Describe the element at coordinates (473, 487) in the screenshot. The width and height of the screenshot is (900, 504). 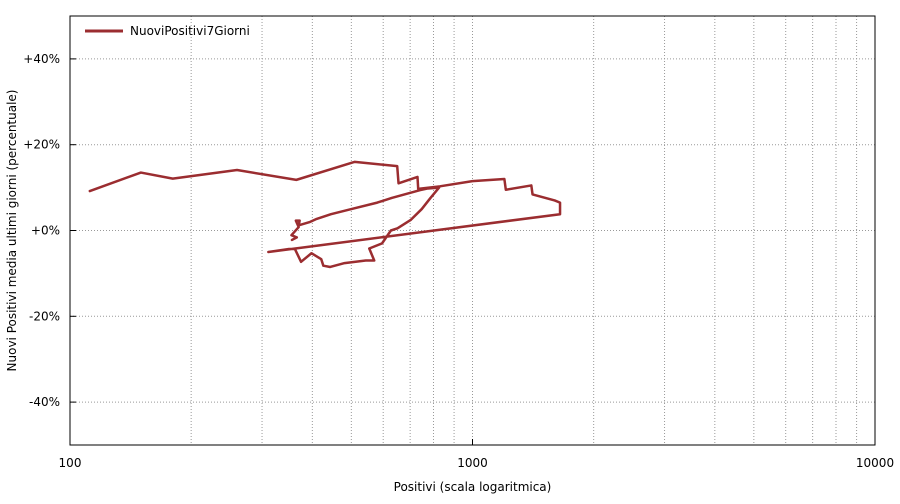
I see `x-axis-label: Positivi (scala logaritmica)` at that location.